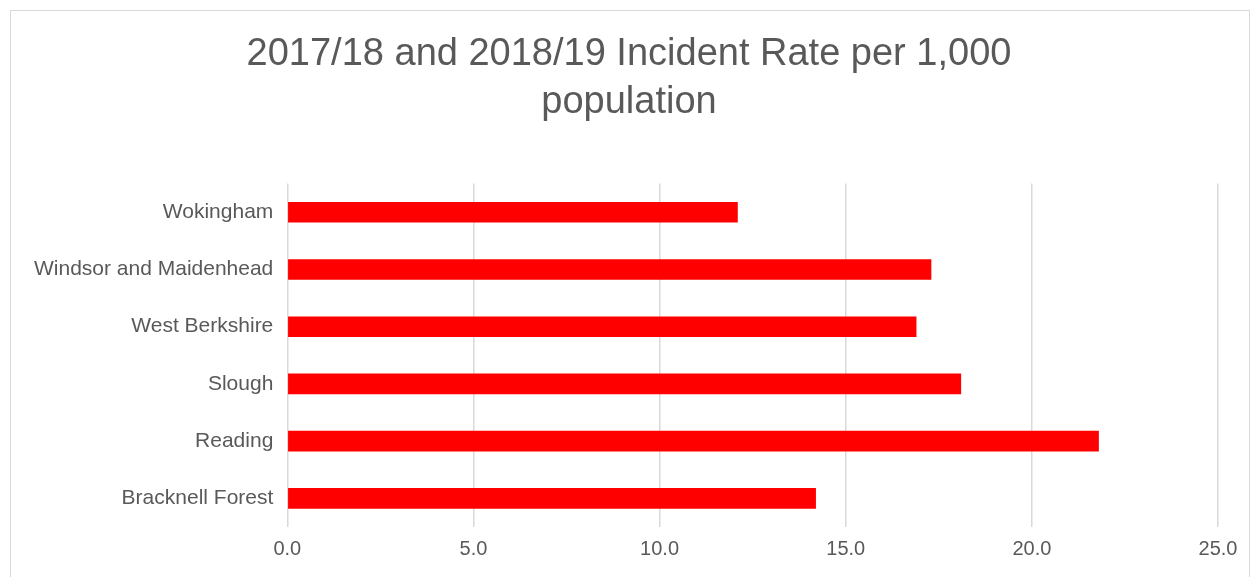 This screenshot has height=577, width=1258. Describe the element at coordinates (218, 211) in the screenshot. I see `y-tick-label: Wokingham` at that location.